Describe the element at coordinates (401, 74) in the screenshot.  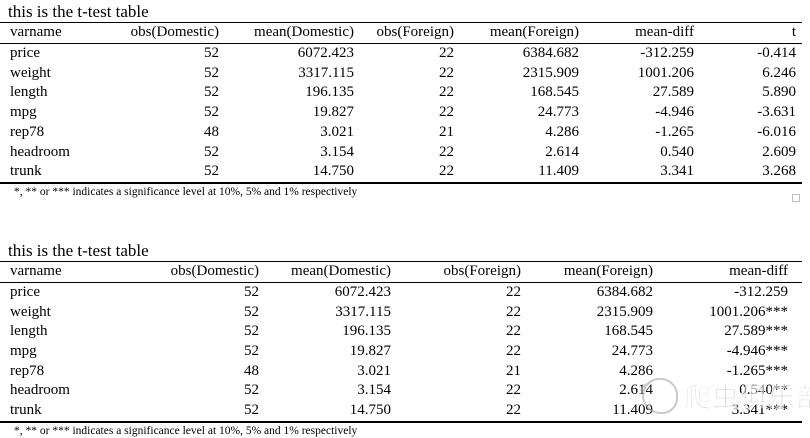
I see `table-row: weight 52 3317.115 22 2315.909 1001.206 6.246` at that location.